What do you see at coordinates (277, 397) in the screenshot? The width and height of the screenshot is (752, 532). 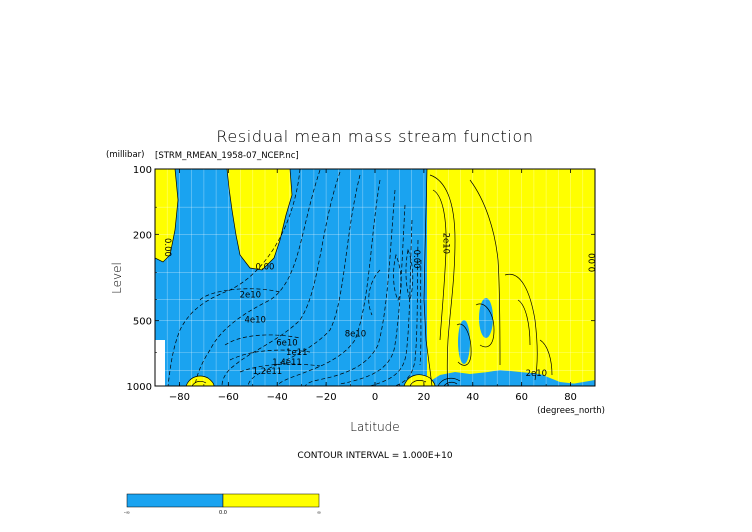 I see `x-tick-label: −40` at bounding box center [277, 397].